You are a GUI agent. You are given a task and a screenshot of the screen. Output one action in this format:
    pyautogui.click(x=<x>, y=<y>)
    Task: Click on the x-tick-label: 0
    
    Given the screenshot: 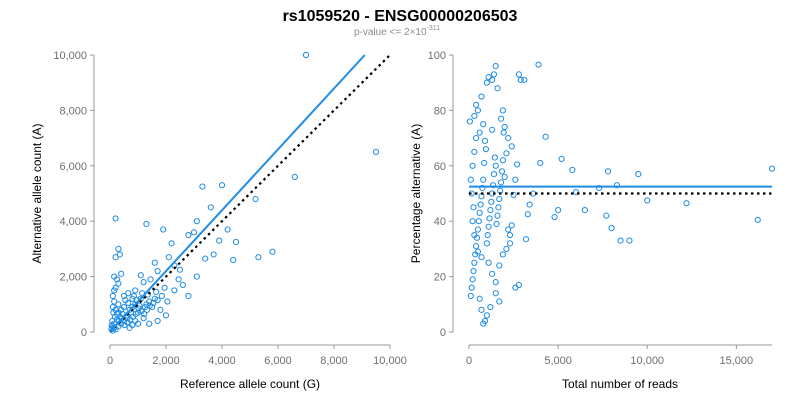 What is the action you would take?
    pyautogui.click(x=469, y=361)
    